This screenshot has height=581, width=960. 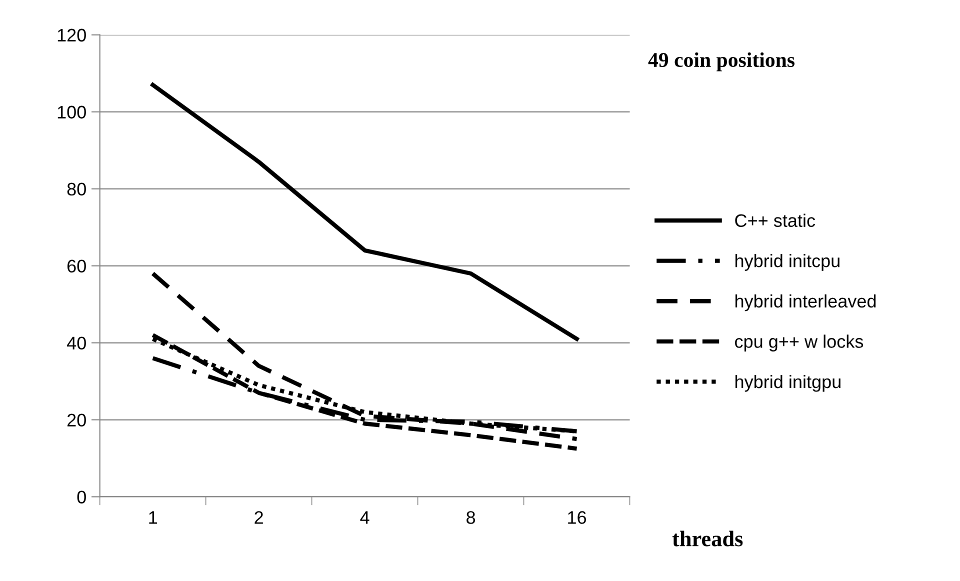 What do you see at coordinates (788, 383) in the screenshot?
I see `legend-label: hybrid initgpu` at bounding box center [788, 383].